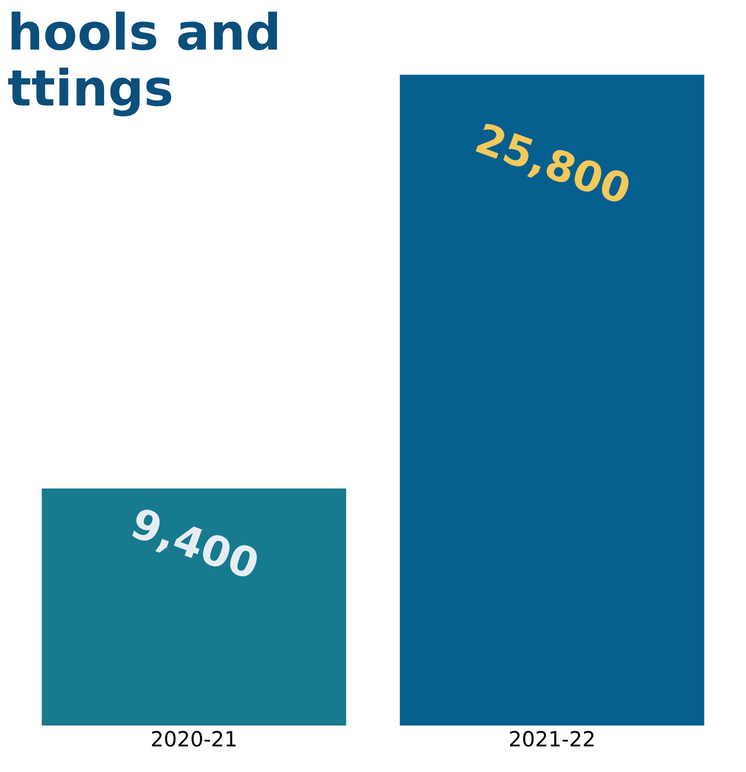 The width and height of the screenshot is (746, 772). Describe the element at coordinates (142, 64) in the screenshot. I see `chart-title: hools and ttings` at that location.